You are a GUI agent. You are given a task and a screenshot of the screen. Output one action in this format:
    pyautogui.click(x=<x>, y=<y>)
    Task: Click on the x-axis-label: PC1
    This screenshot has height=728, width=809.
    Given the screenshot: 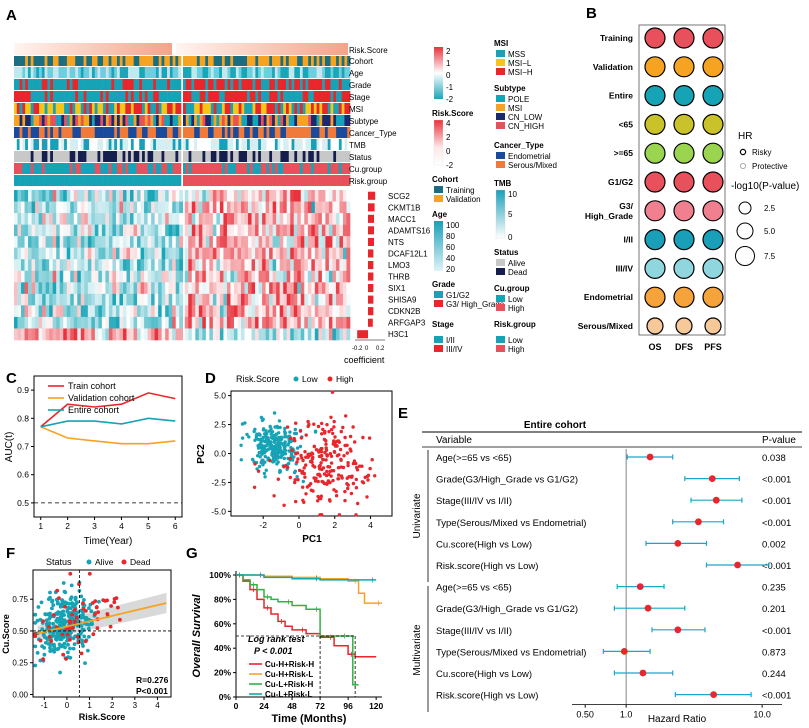 What is the action you would take?
    pyautogui.click(x=312, y=539)
    